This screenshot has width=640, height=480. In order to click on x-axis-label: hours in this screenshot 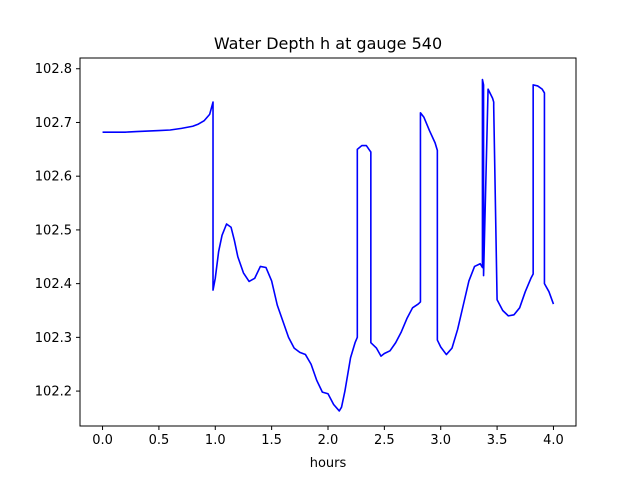, I will do `click(328, 463)`.